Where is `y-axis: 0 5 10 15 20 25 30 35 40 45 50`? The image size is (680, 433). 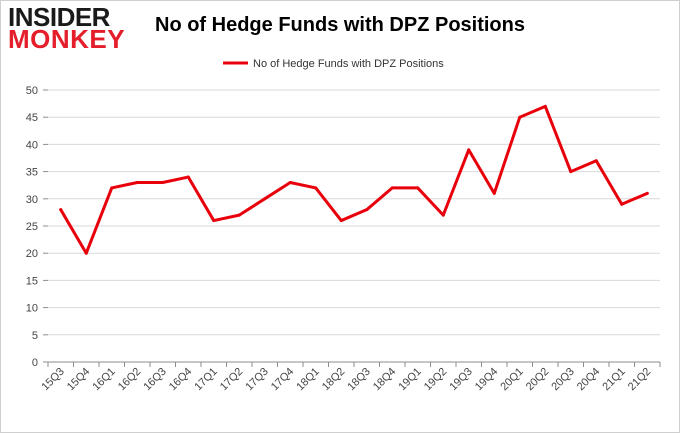 y-axis: 0 5 10 15 20 25 30 35 40 45 50 is located at coordinates (37, 227).